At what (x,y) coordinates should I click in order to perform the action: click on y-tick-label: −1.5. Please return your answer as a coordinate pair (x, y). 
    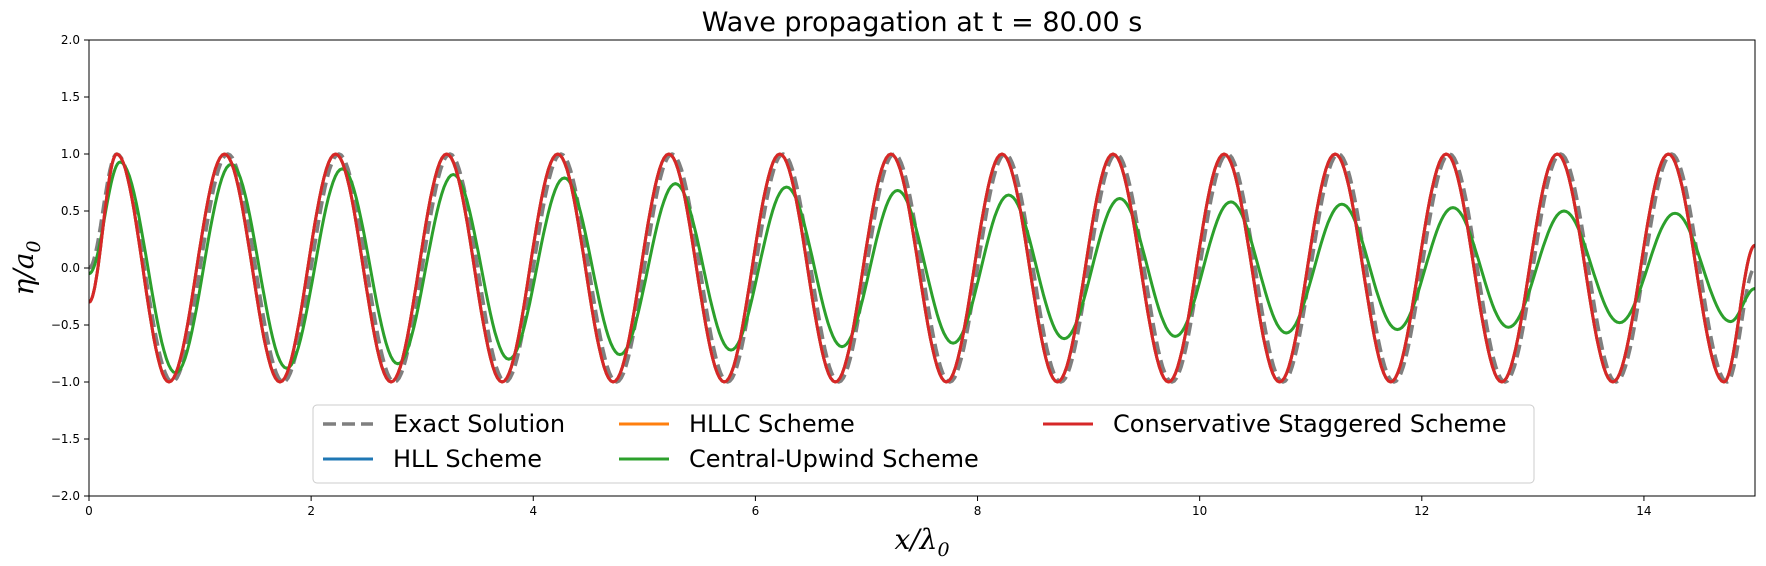
    Looking at the image, I should click on (65, 439).